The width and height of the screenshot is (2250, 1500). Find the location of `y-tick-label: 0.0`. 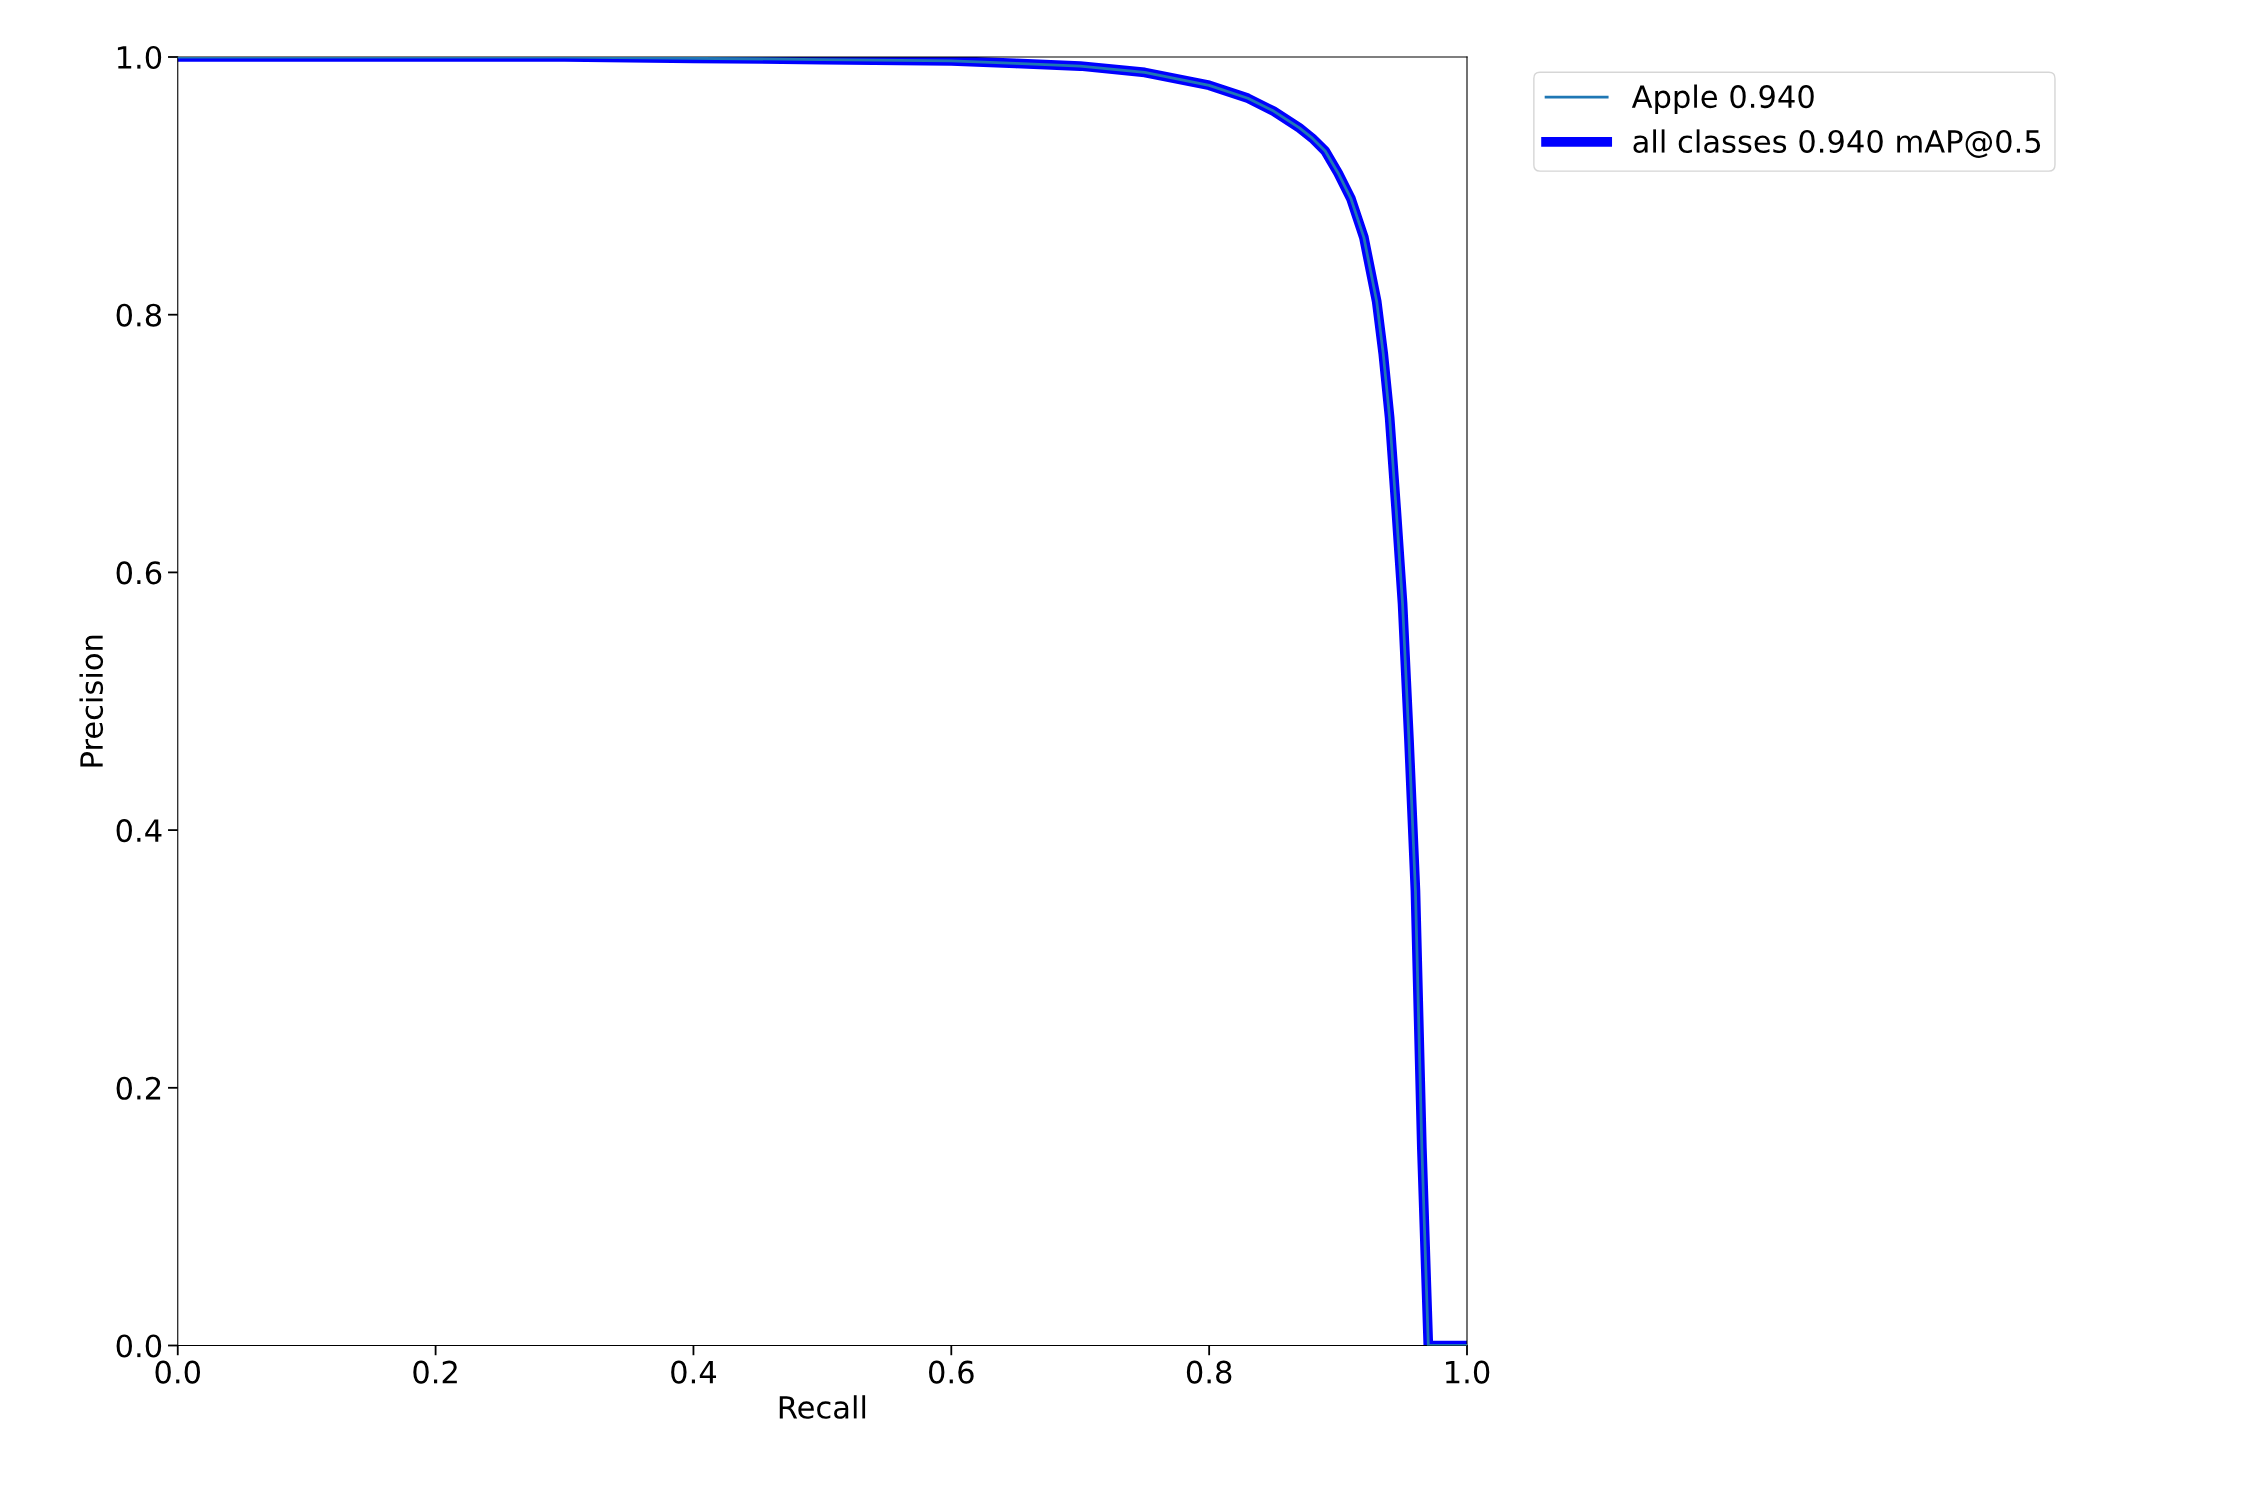

y-tick-label: 0.0 is located at coordinates (139, 1346).